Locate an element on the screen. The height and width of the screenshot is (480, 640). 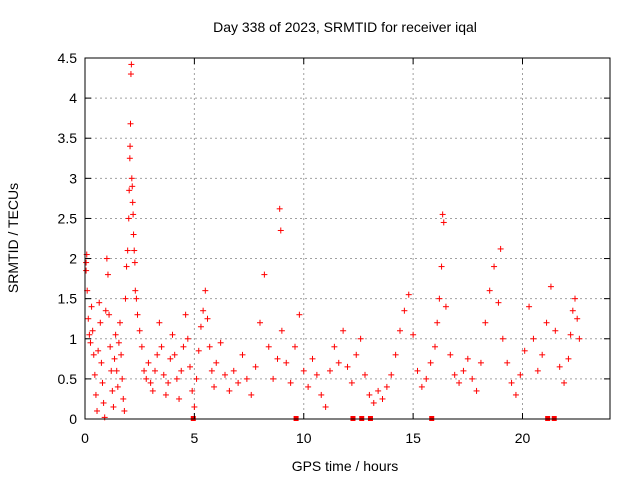
x-tick-label: 20 is located at coordinates (523, 438).